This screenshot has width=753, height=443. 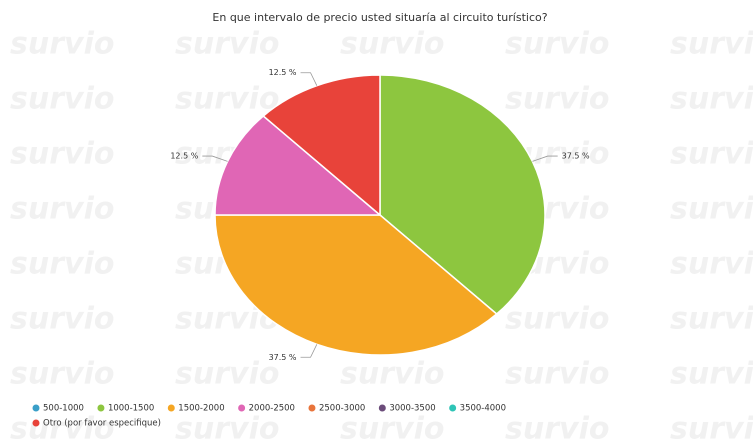 What do you see at coordinates (483, 409) in the screenshot?
I see `legend-label: 3500-4000` at bounding box center [483, 409].